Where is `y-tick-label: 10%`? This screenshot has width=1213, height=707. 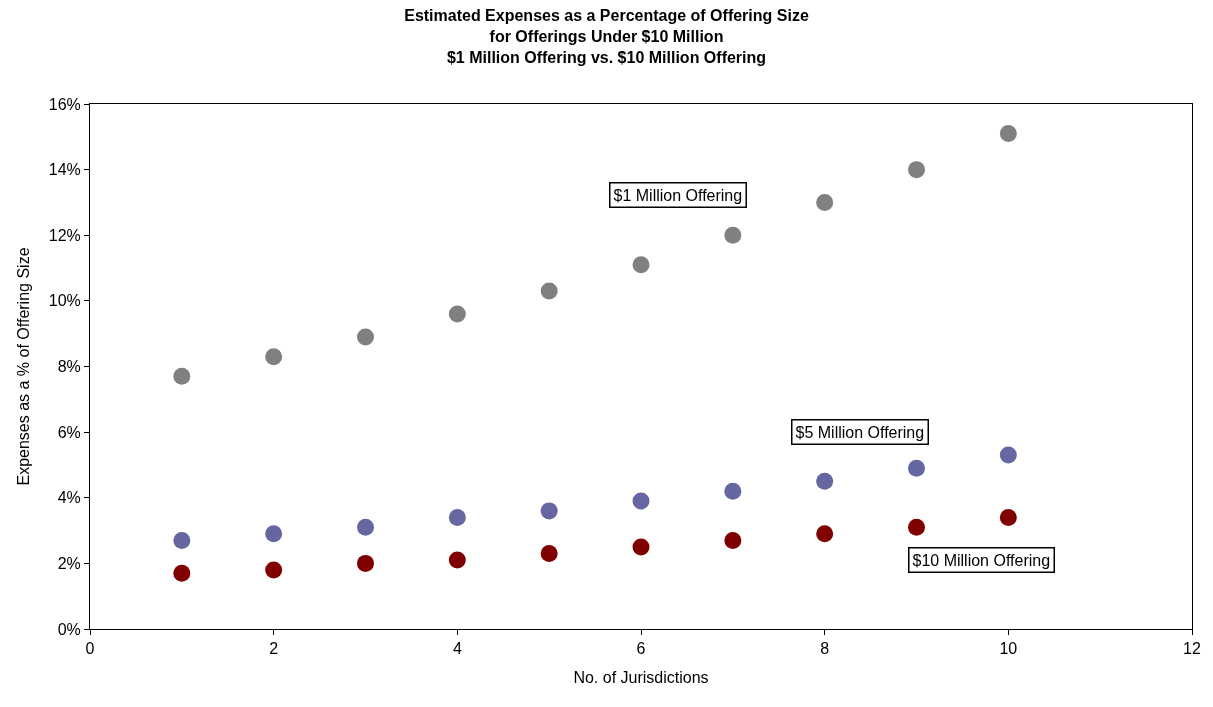 y-tick-label: 10% is located at coordinates (64, 301).